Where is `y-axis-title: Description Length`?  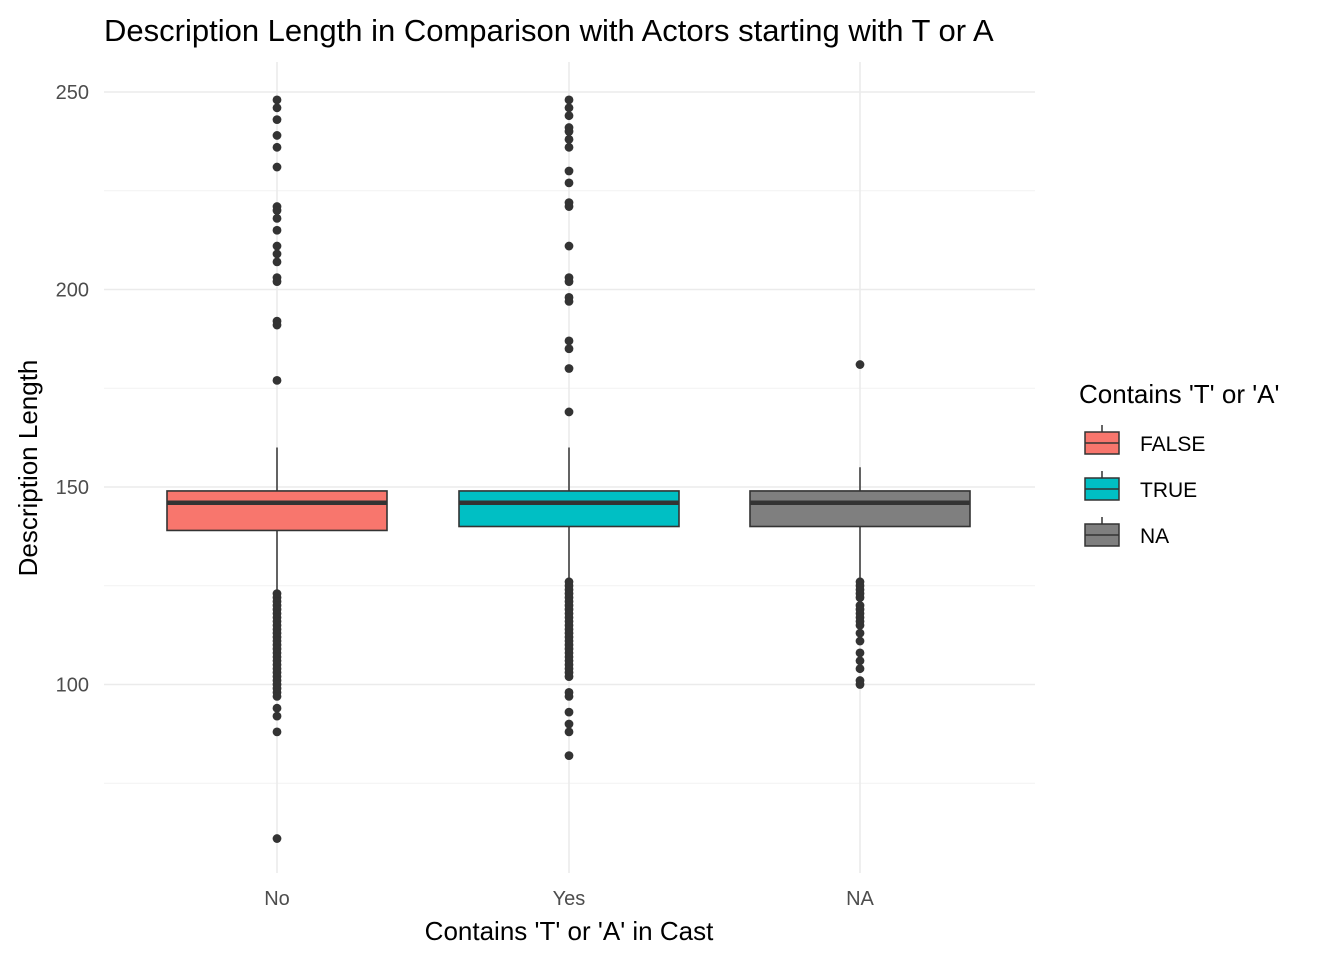
y-axis-title: Description Length is located at coordinates (28, 468).